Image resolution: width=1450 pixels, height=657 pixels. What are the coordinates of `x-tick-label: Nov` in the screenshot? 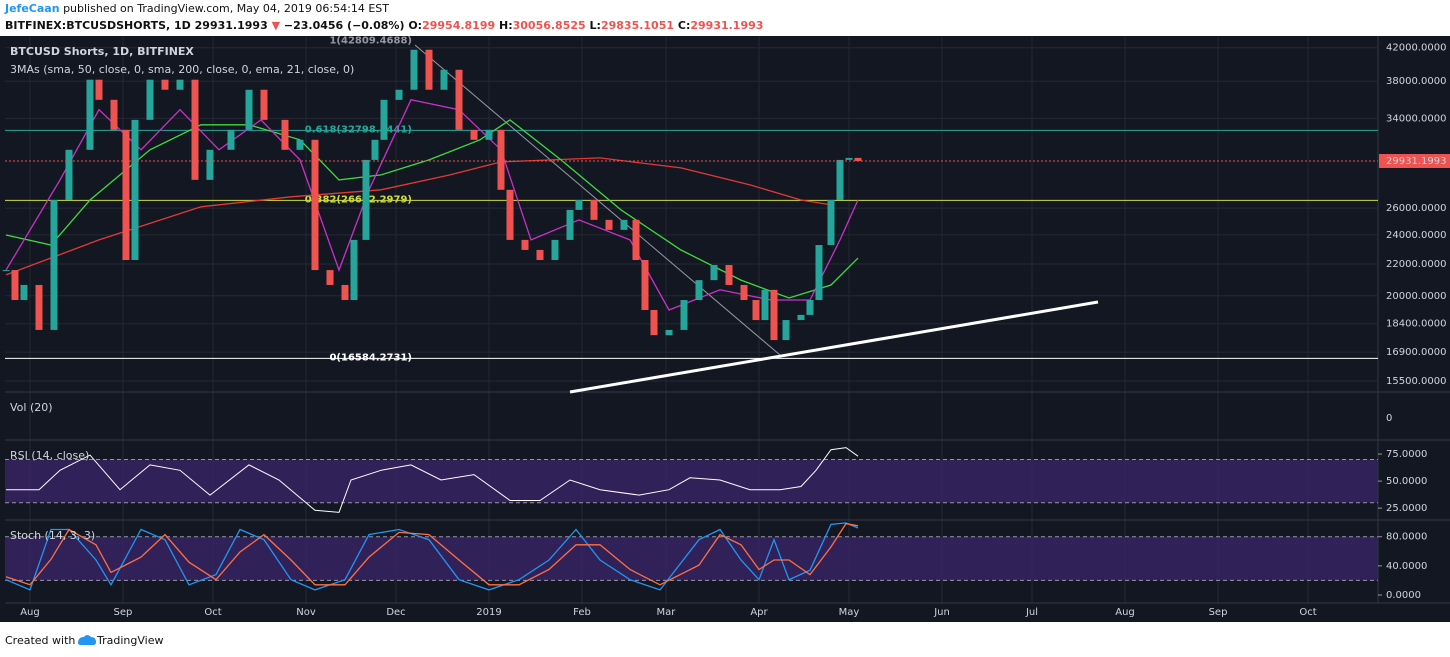 It's located at (306, 612).